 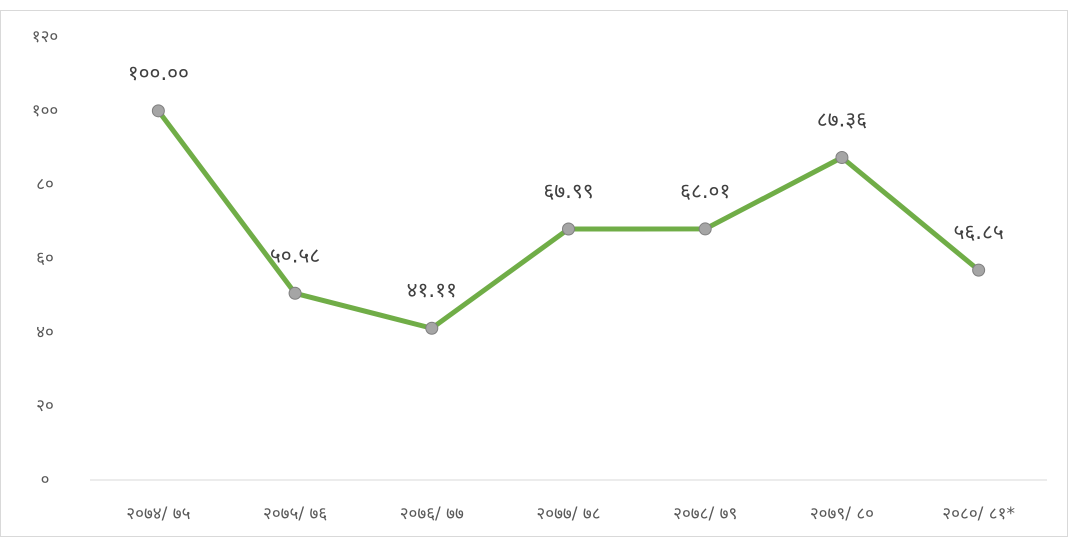 I want to click on data-label: ५०.५८, so click(x=295, y=255).